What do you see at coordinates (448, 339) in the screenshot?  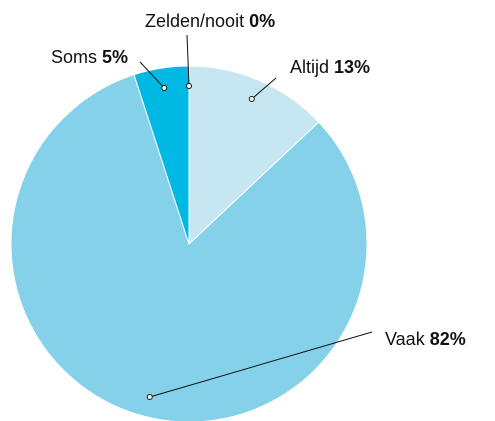 I see `slice-value: 82%` at bounding box center [448, 339].